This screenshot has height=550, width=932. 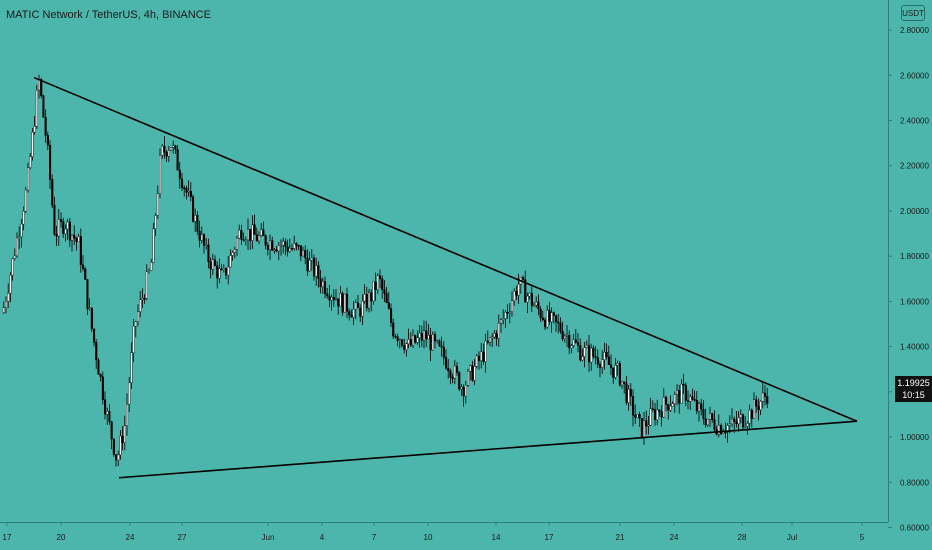 What do you see at coordinates (913, 13) in the screenshot?
I see `currency-button: USDT` at bounding box center [913, 13].